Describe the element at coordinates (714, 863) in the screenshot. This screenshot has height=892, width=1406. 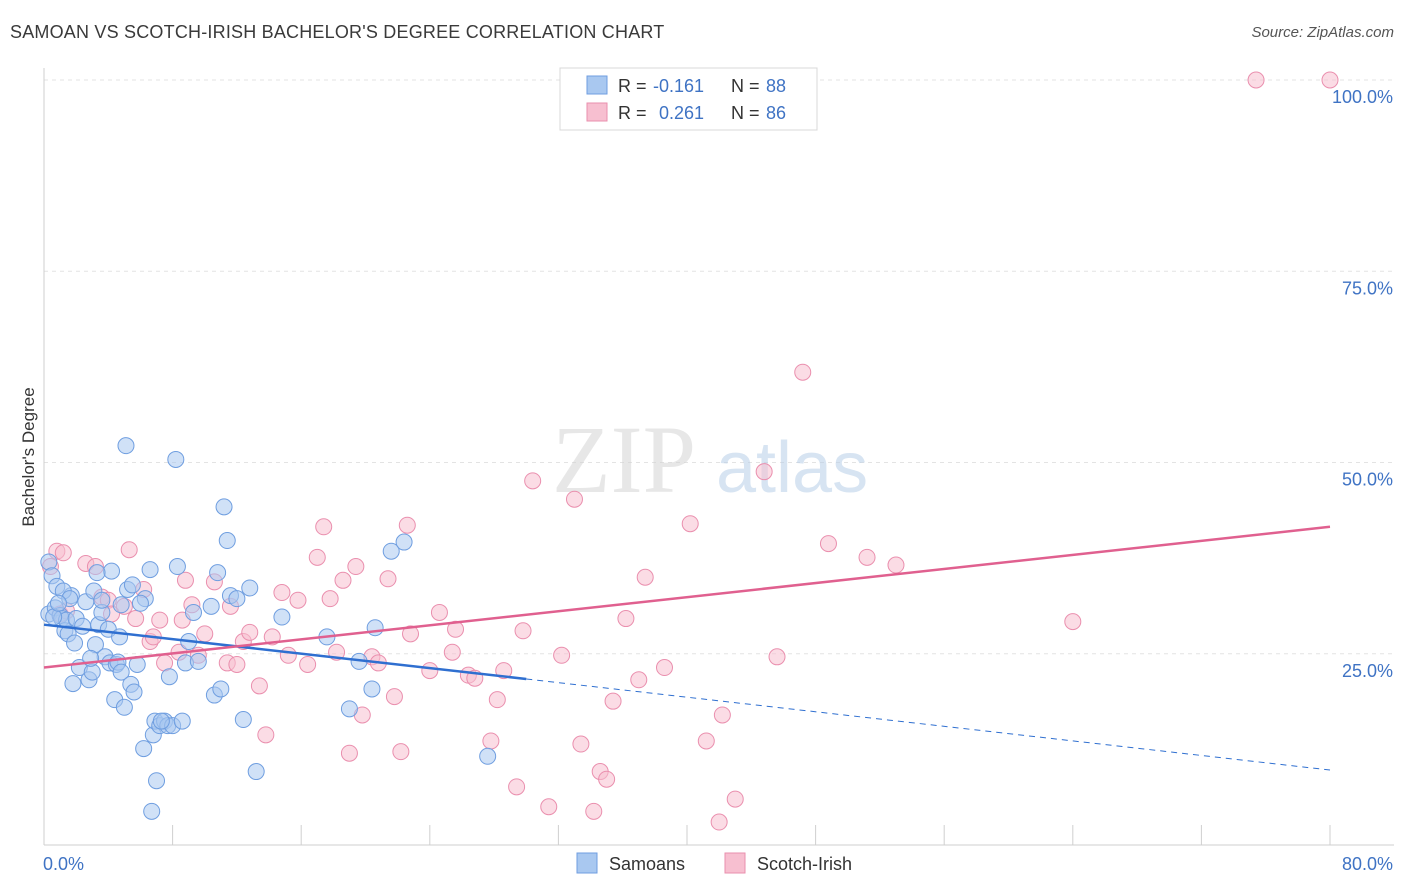
I see `bottom-legend: Samoans Scotch-Irish` at that location.